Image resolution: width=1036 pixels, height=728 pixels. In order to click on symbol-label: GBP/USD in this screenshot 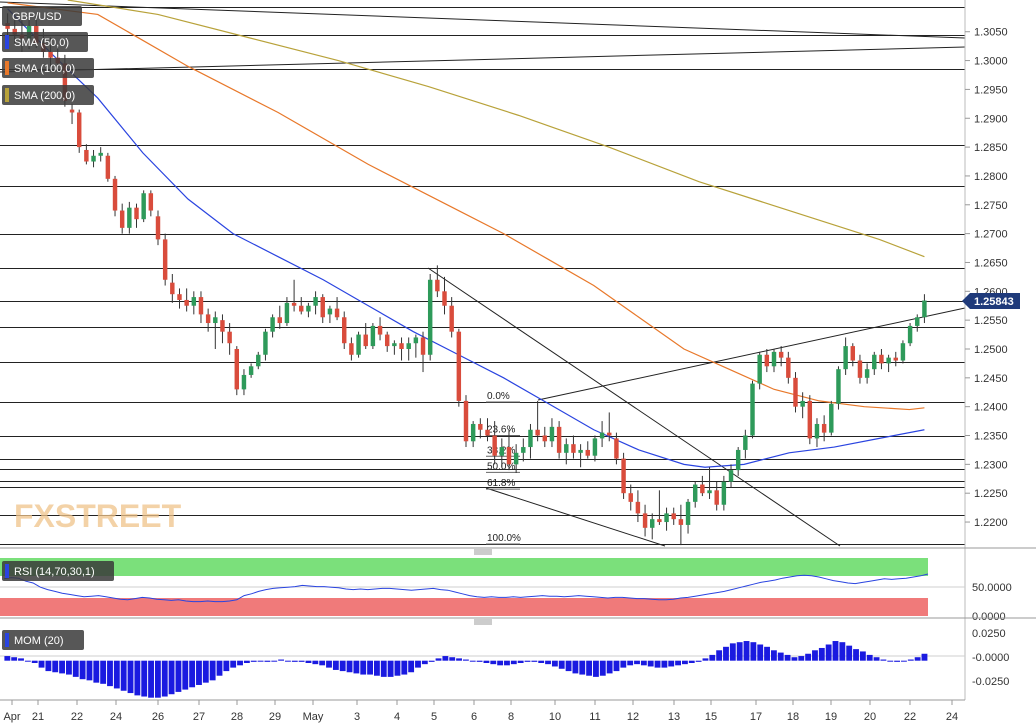, I will do `click(42, 16)`.